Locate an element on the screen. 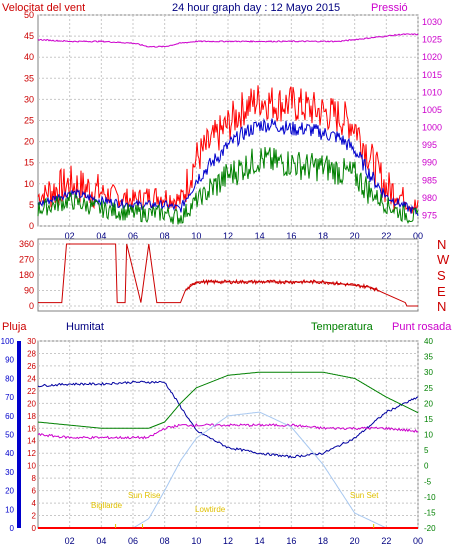  rain-tick-label: 28 is located at coordinates (31, 353).